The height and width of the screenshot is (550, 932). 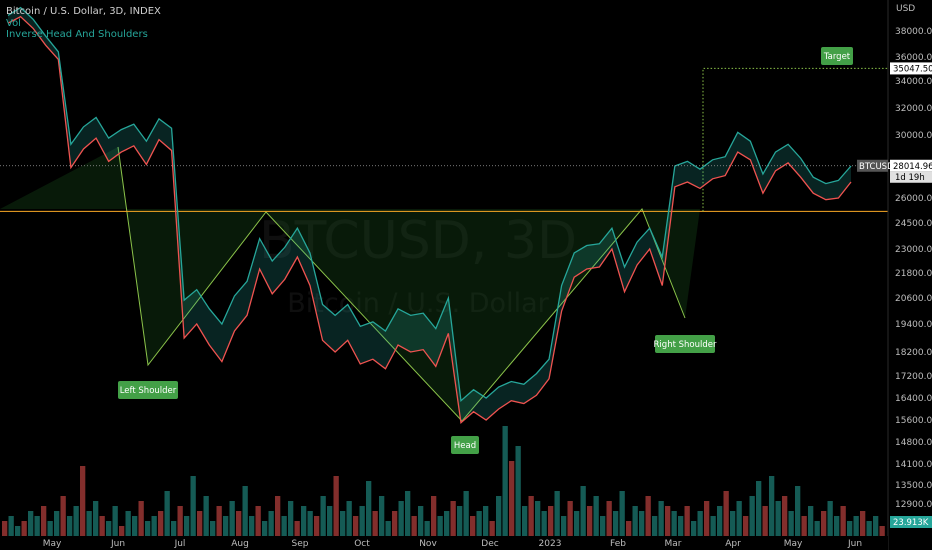 I want to click on x-tick-label: Dec, so click(x=489, y=544).